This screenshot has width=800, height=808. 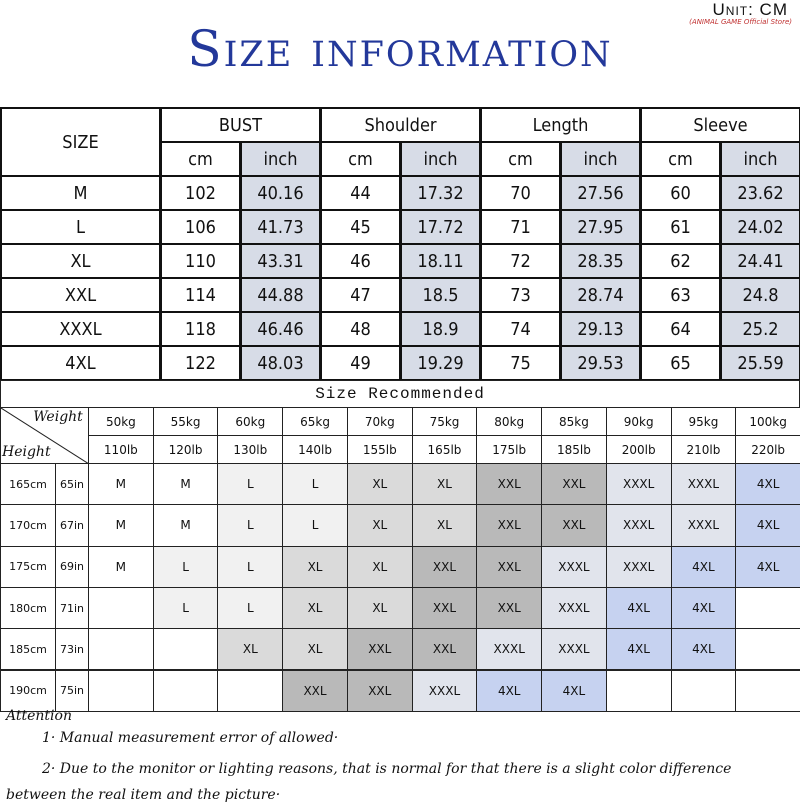 What do you see at coordinates (280, 363) in the screenshot?
I see `value-cell: 48.03` at bounding box center [280, 363].